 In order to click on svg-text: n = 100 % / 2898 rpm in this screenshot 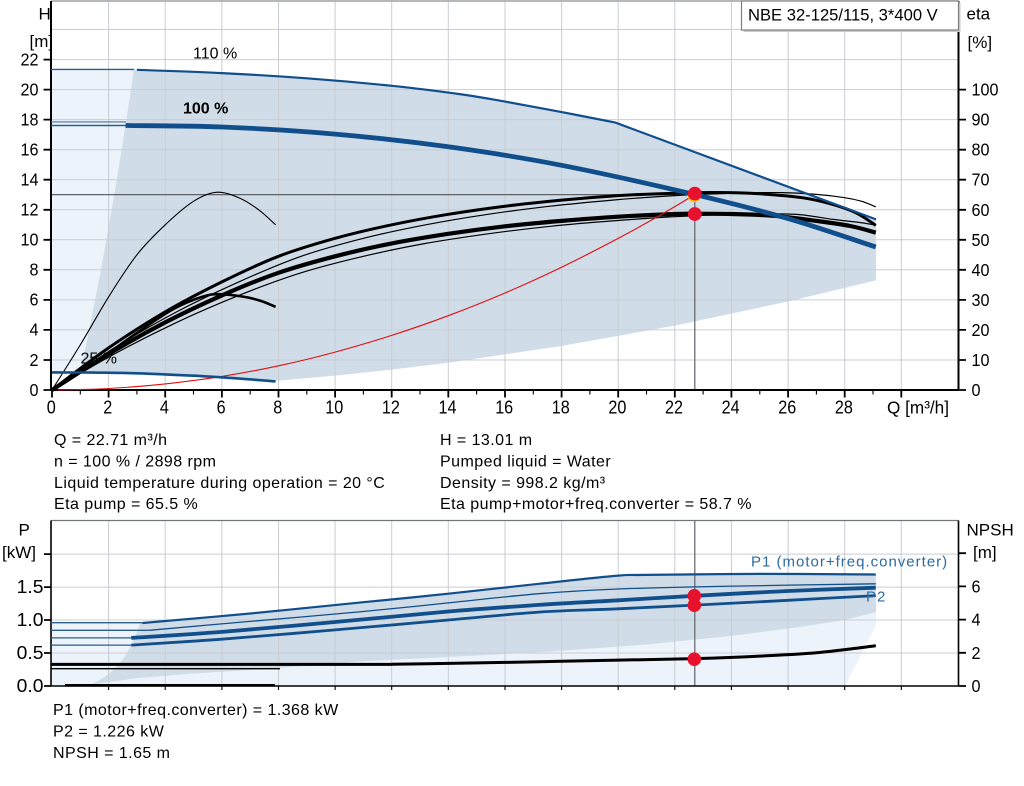, I will do `click(135, 462)`.